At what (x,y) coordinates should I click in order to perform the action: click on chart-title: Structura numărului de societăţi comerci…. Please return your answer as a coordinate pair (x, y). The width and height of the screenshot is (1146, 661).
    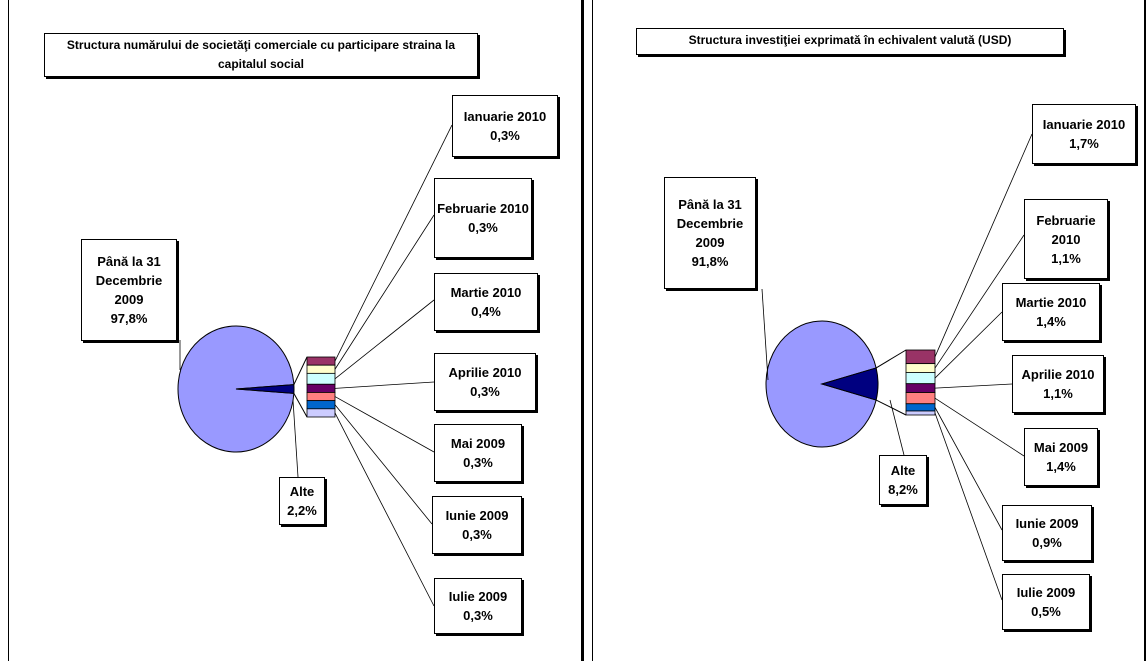
    Looking at the image, I should click on (261, 55).